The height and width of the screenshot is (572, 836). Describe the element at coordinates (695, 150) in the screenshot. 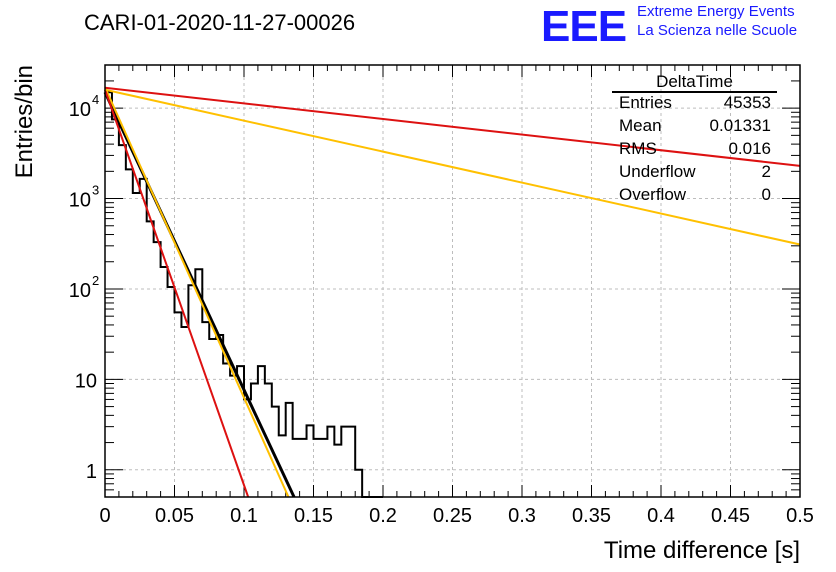

I see `stats-row-rms: RMS 0.016` at that location.